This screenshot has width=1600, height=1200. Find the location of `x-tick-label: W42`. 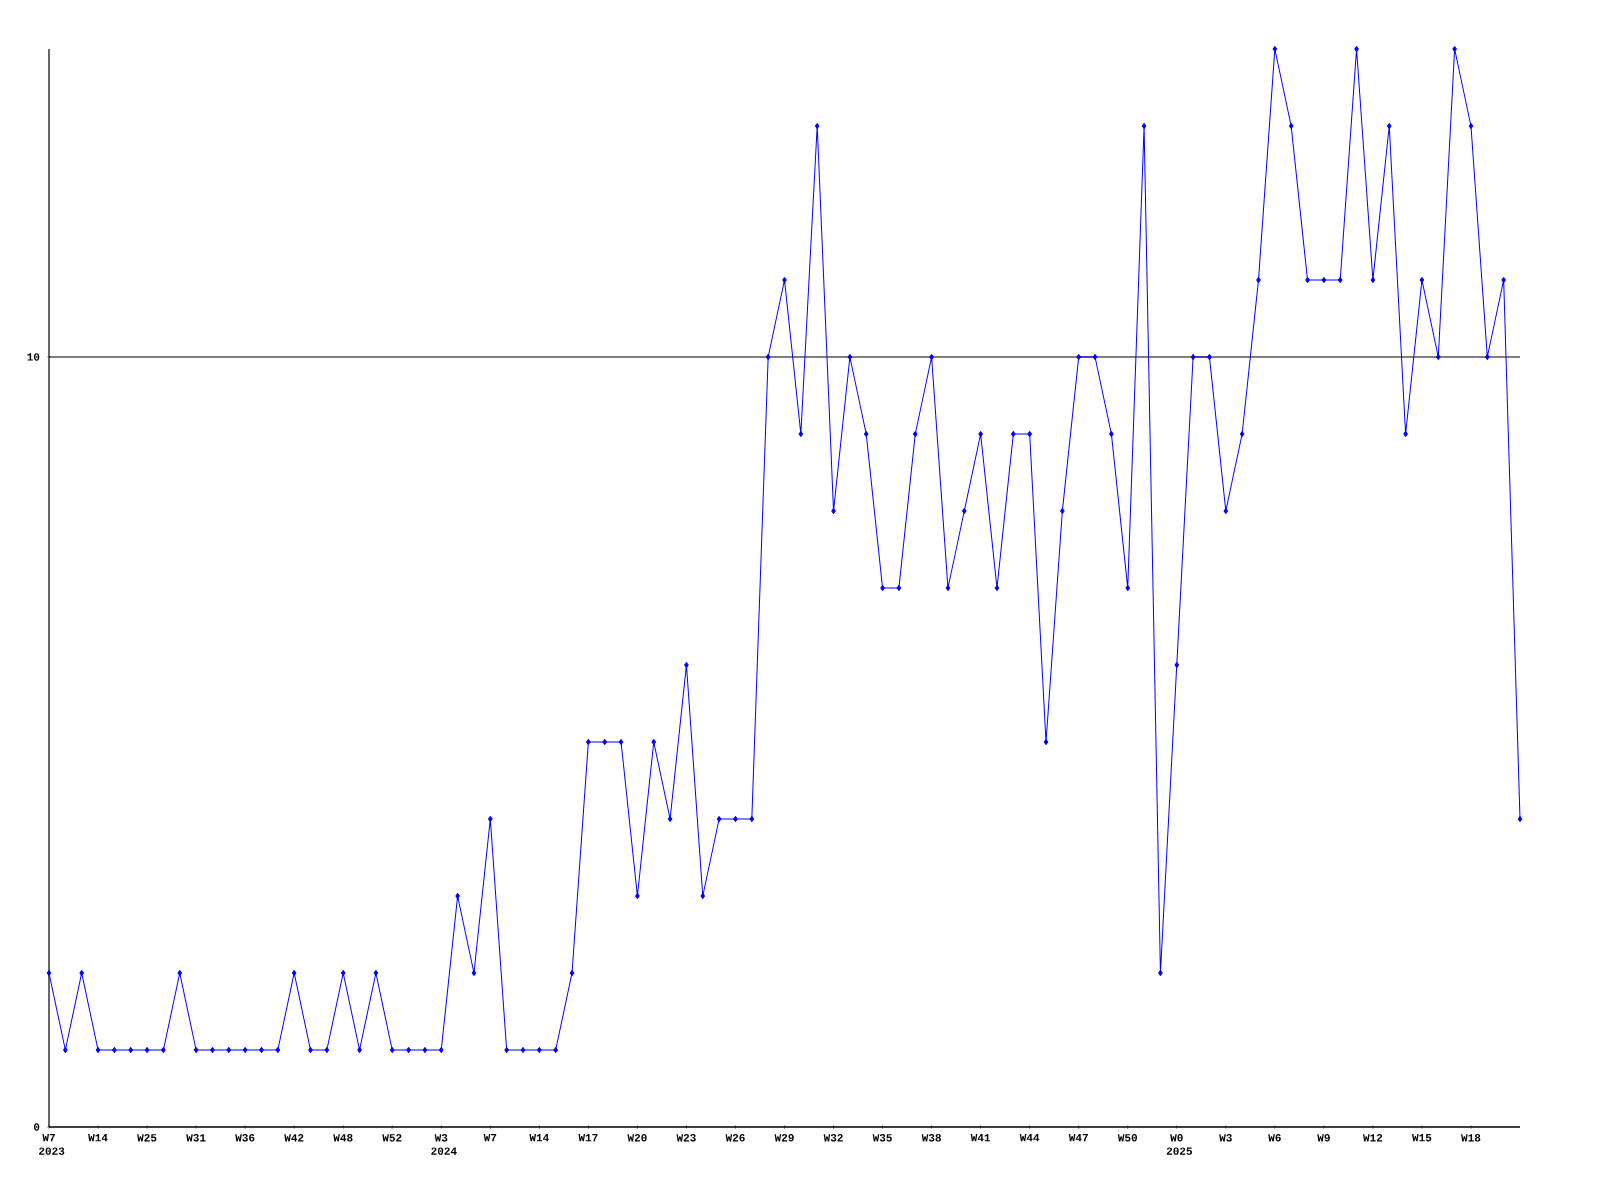

x-tick-label: W42 is located at coordinates (294, 1138).